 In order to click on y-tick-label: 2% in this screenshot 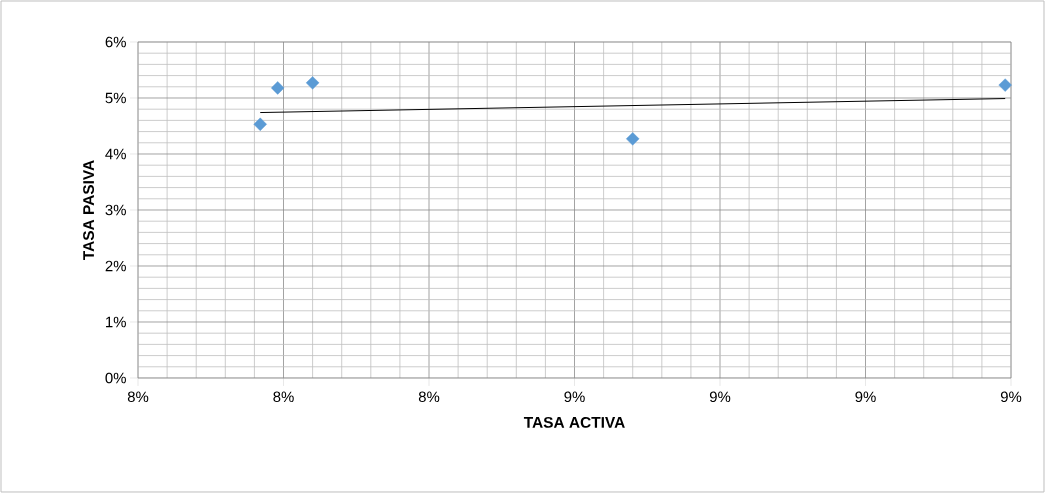, I will do `click(115, 266)`.